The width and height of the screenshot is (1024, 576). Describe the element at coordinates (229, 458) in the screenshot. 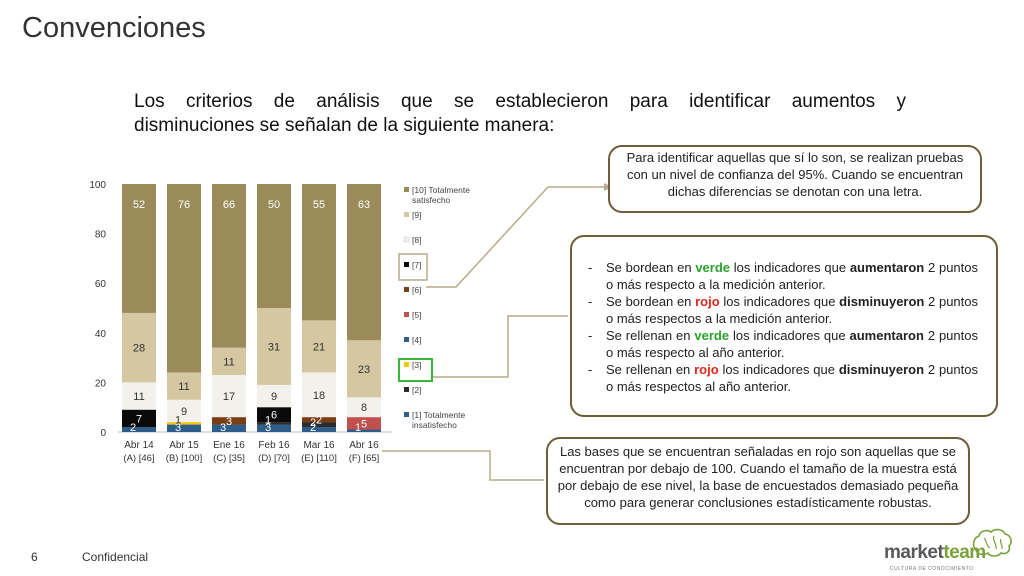

I see `x-tick-base: (C) [35]` at that location.